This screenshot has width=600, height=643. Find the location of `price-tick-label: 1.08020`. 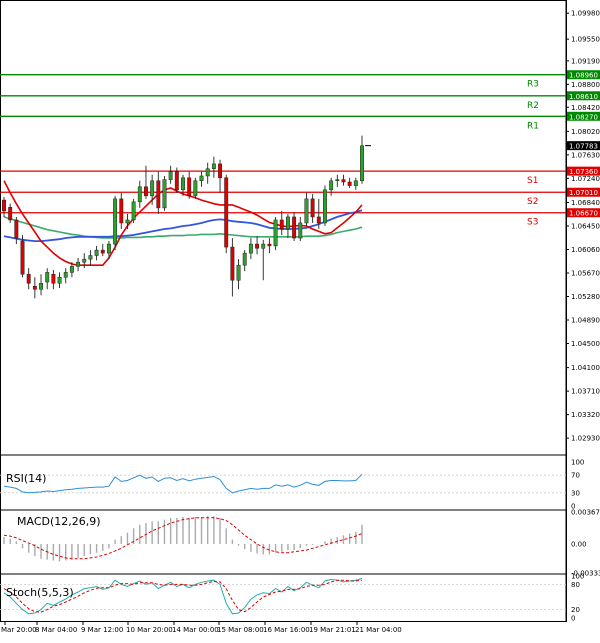

price-tick-label: 1.08020 is located at coordinates (585, 132).